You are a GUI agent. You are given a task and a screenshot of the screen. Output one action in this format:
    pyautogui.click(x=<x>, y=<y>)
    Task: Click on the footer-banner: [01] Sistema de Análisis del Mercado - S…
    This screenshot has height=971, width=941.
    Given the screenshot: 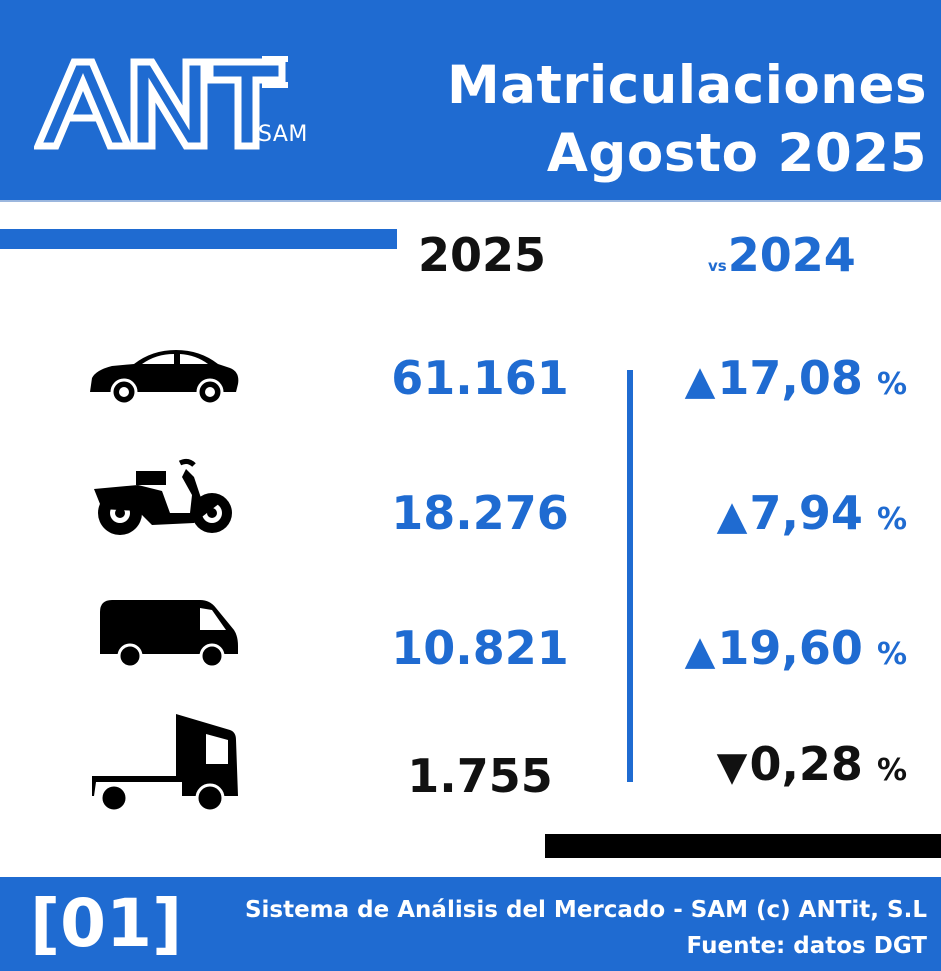 What is the action you would take?
    pyautogui.click(x=470, y=924)
    